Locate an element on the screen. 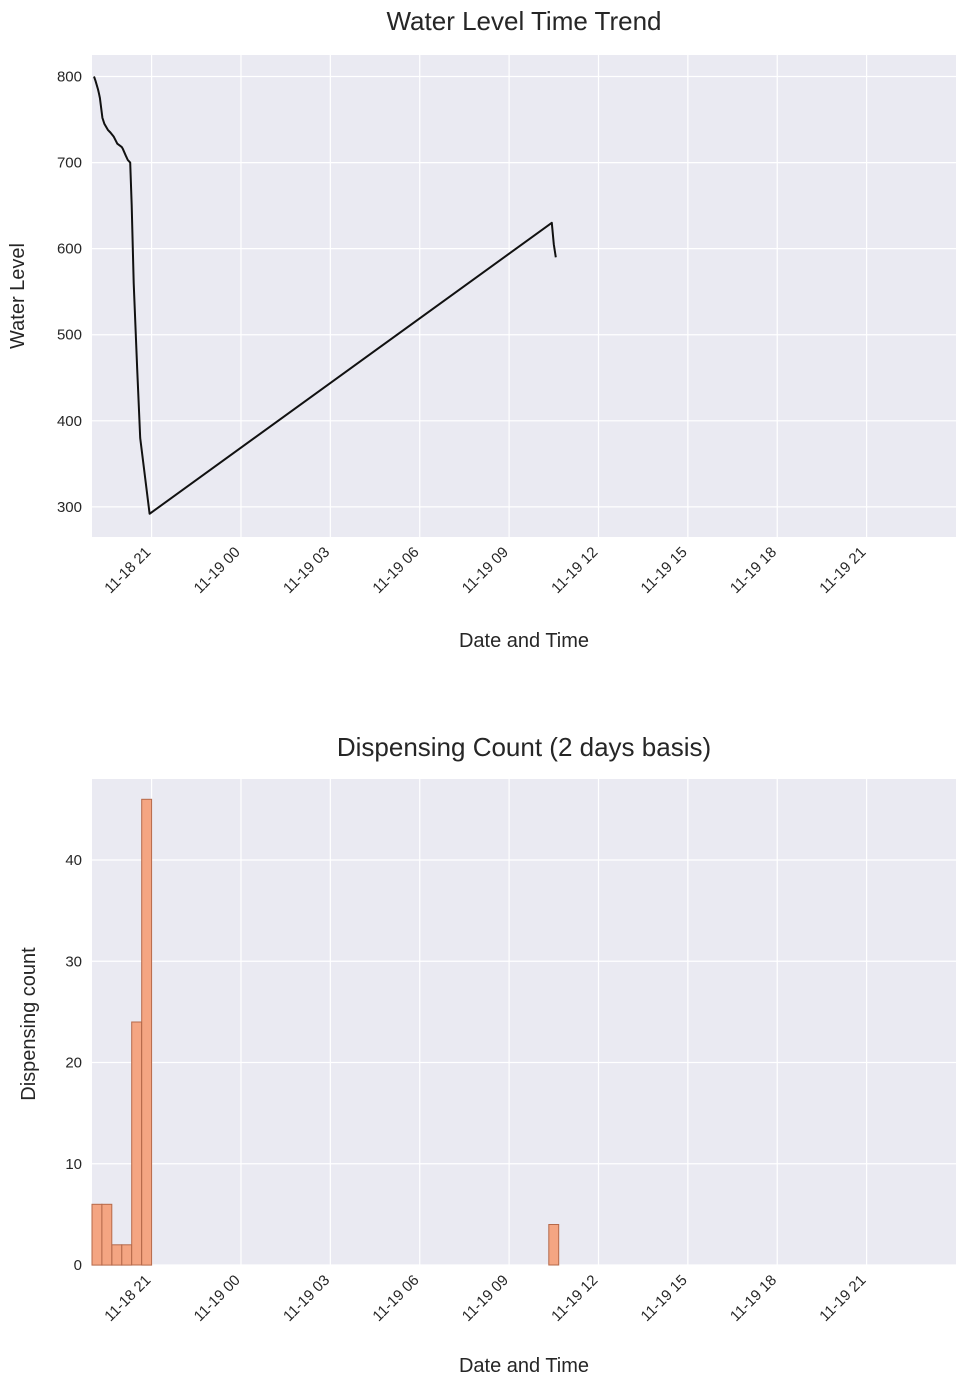  chart-title: Dispensing Count (2 days basis) is located at coordinates (524, 747).